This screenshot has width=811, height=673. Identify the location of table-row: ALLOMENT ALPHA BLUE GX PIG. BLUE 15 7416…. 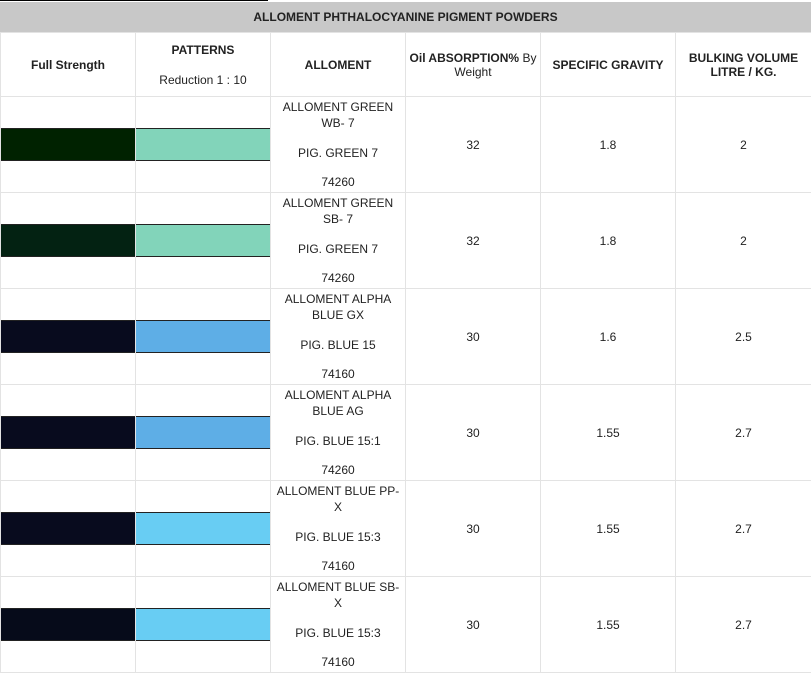
(405, 336).